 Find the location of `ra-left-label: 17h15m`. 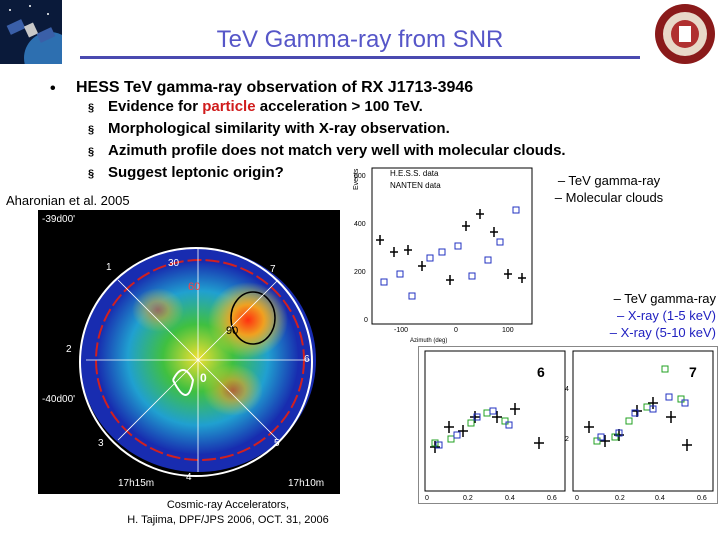

ra-left-label: 17h15m is located at coordinates (136, 483).